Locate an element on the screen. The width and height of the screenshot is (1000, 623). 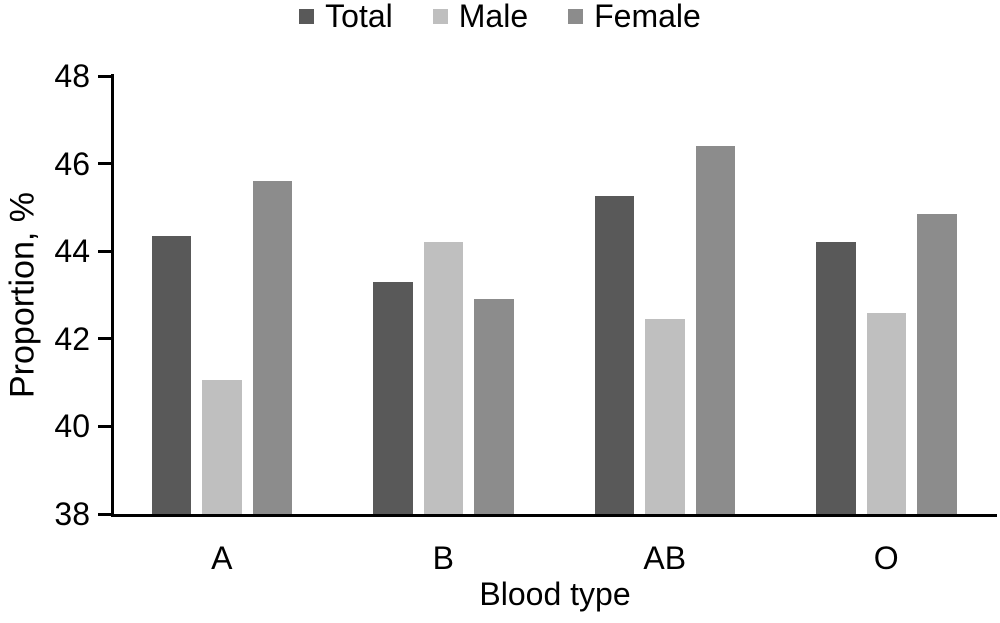
legend-label-total: Total is located at coordinates (359, 17).